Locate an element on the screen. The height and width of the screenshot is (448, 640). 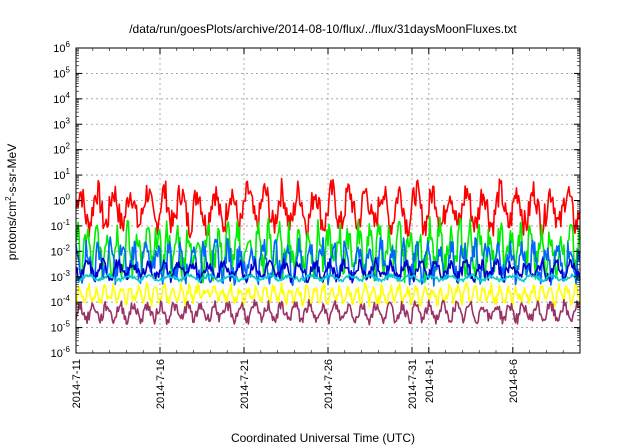
y-axis-label: protons/cm2-s-sr-MeV is located at coordinates (11, 202).